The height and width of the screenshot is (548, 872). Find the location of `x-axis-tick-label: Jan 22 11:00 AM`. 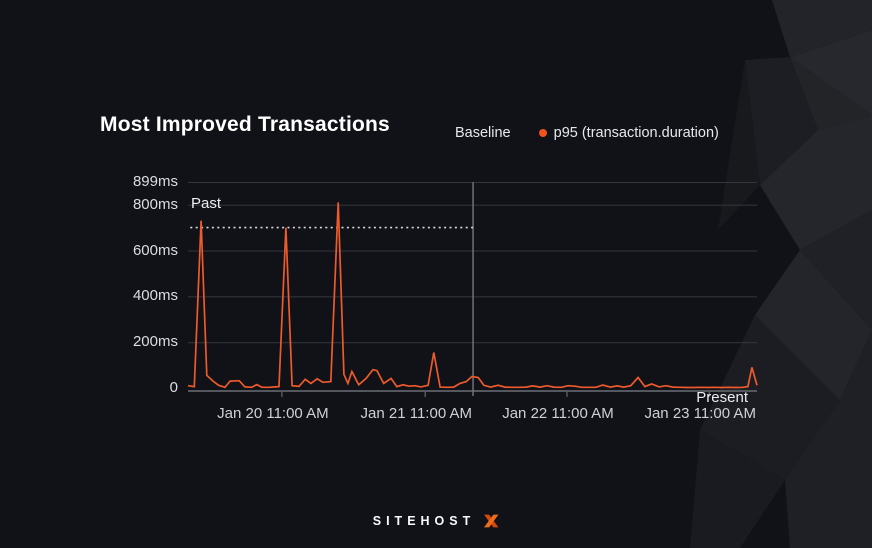

x-axis-tick-label: Jan 22 11:00 AM is located at coordinates (558, 413).